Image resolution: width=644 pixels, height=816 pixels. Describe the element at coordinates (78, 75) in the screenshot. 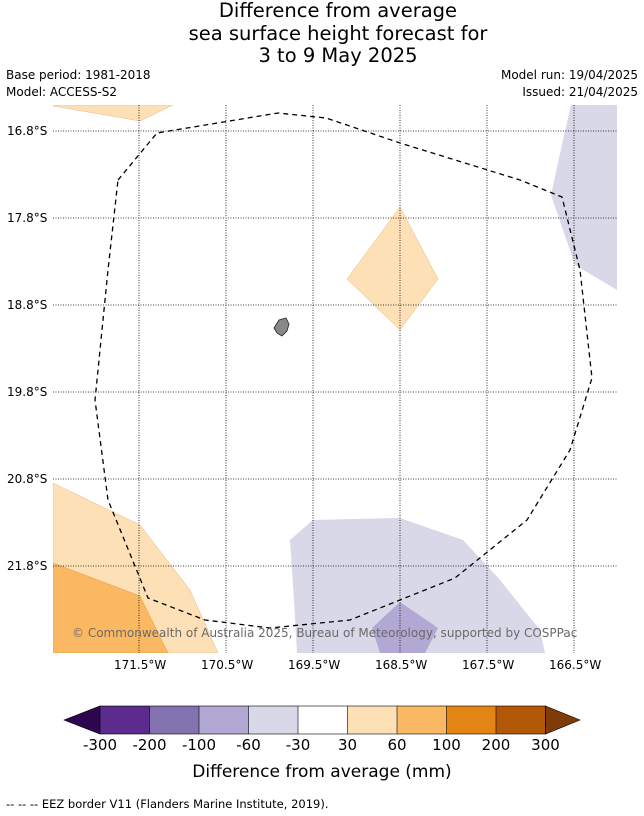

I see `base-period: Base period: 1981-2018` at that location.